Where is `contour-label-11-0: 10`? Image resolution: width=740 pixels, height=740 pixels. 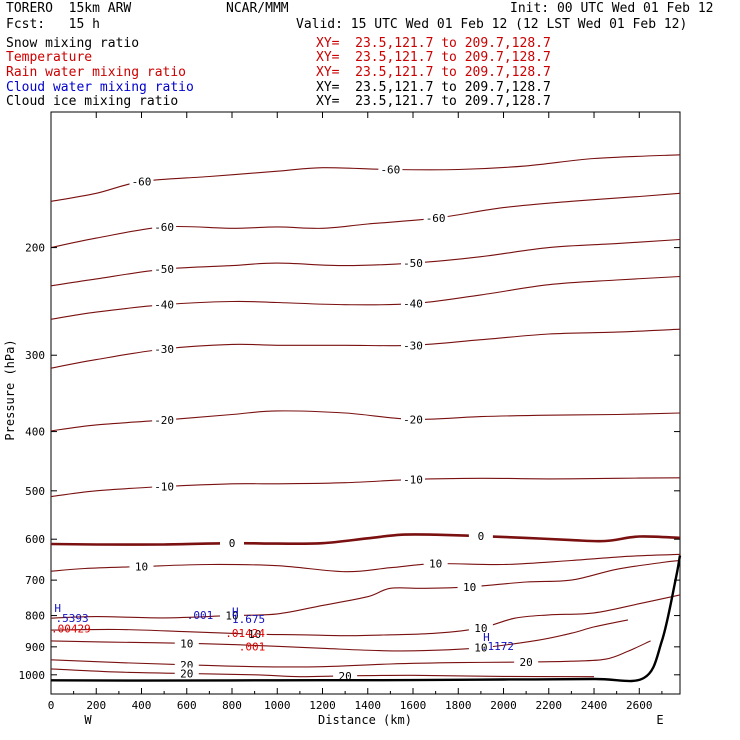 contour-label-11-0: 10 is located at coordinates (186, 643).